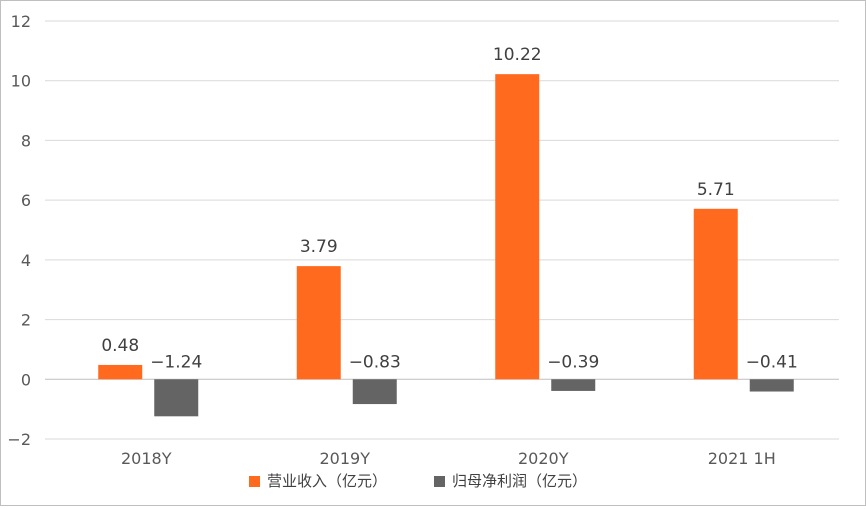 This screenshot has width=866, height=509. Describe the element at coordinates (448, 458) in the screenshot. I see `x-axis: 2018Y 2019Y 2020Y 2021 1H` at that location.